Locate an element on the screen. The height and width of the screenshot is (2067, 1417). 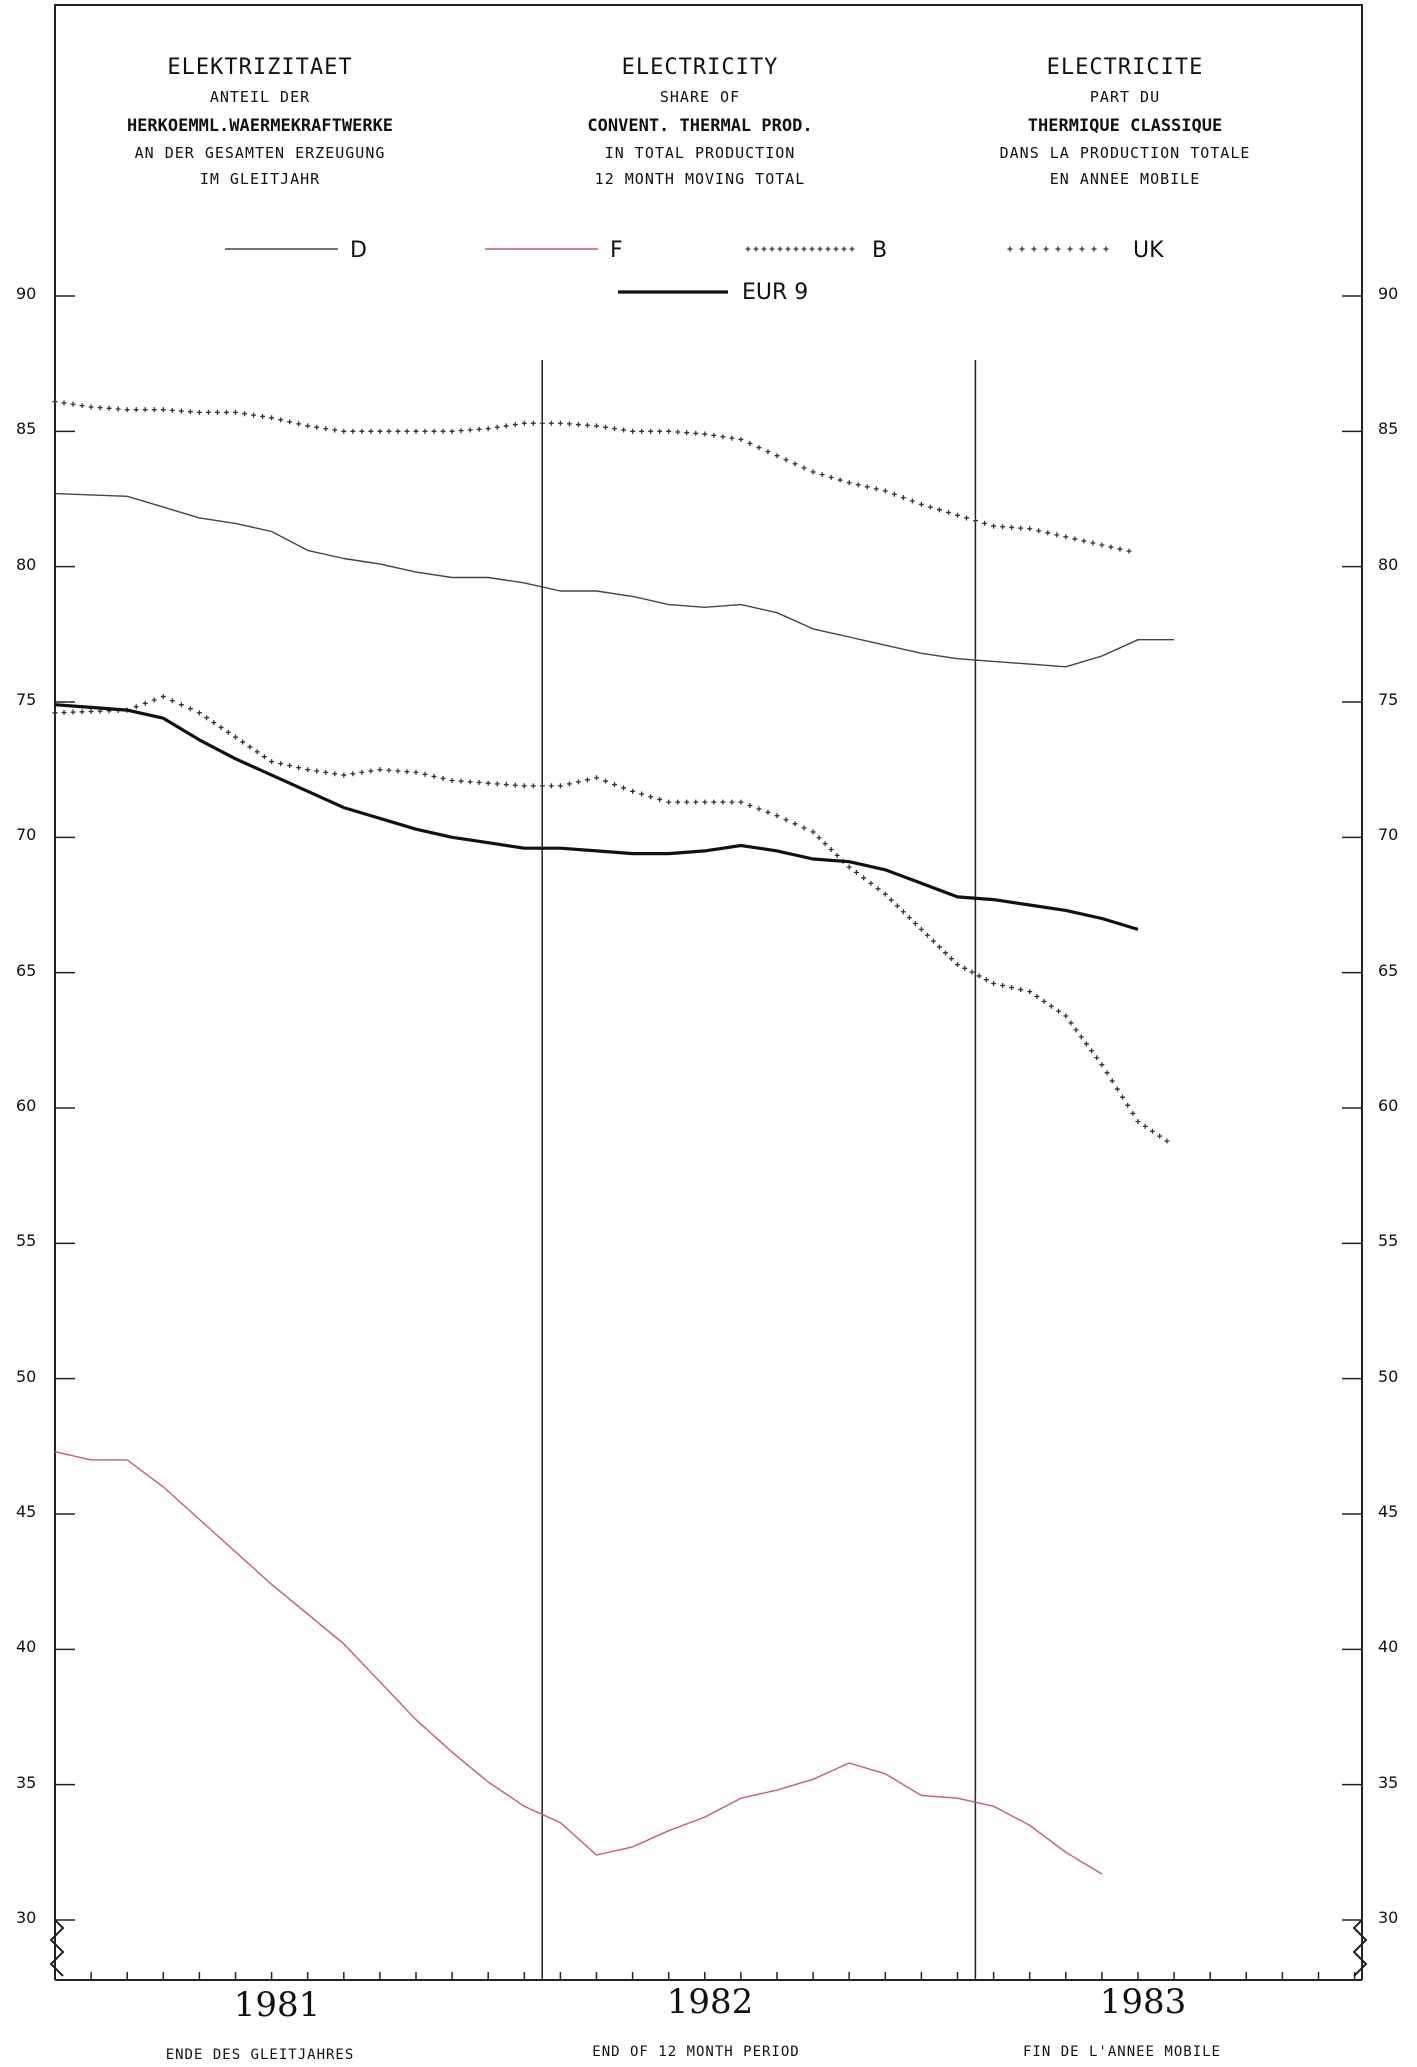
header-de-line3: HERKOEMML.WAERMEKRAFTWERKE is located at coordinates (260, 126).